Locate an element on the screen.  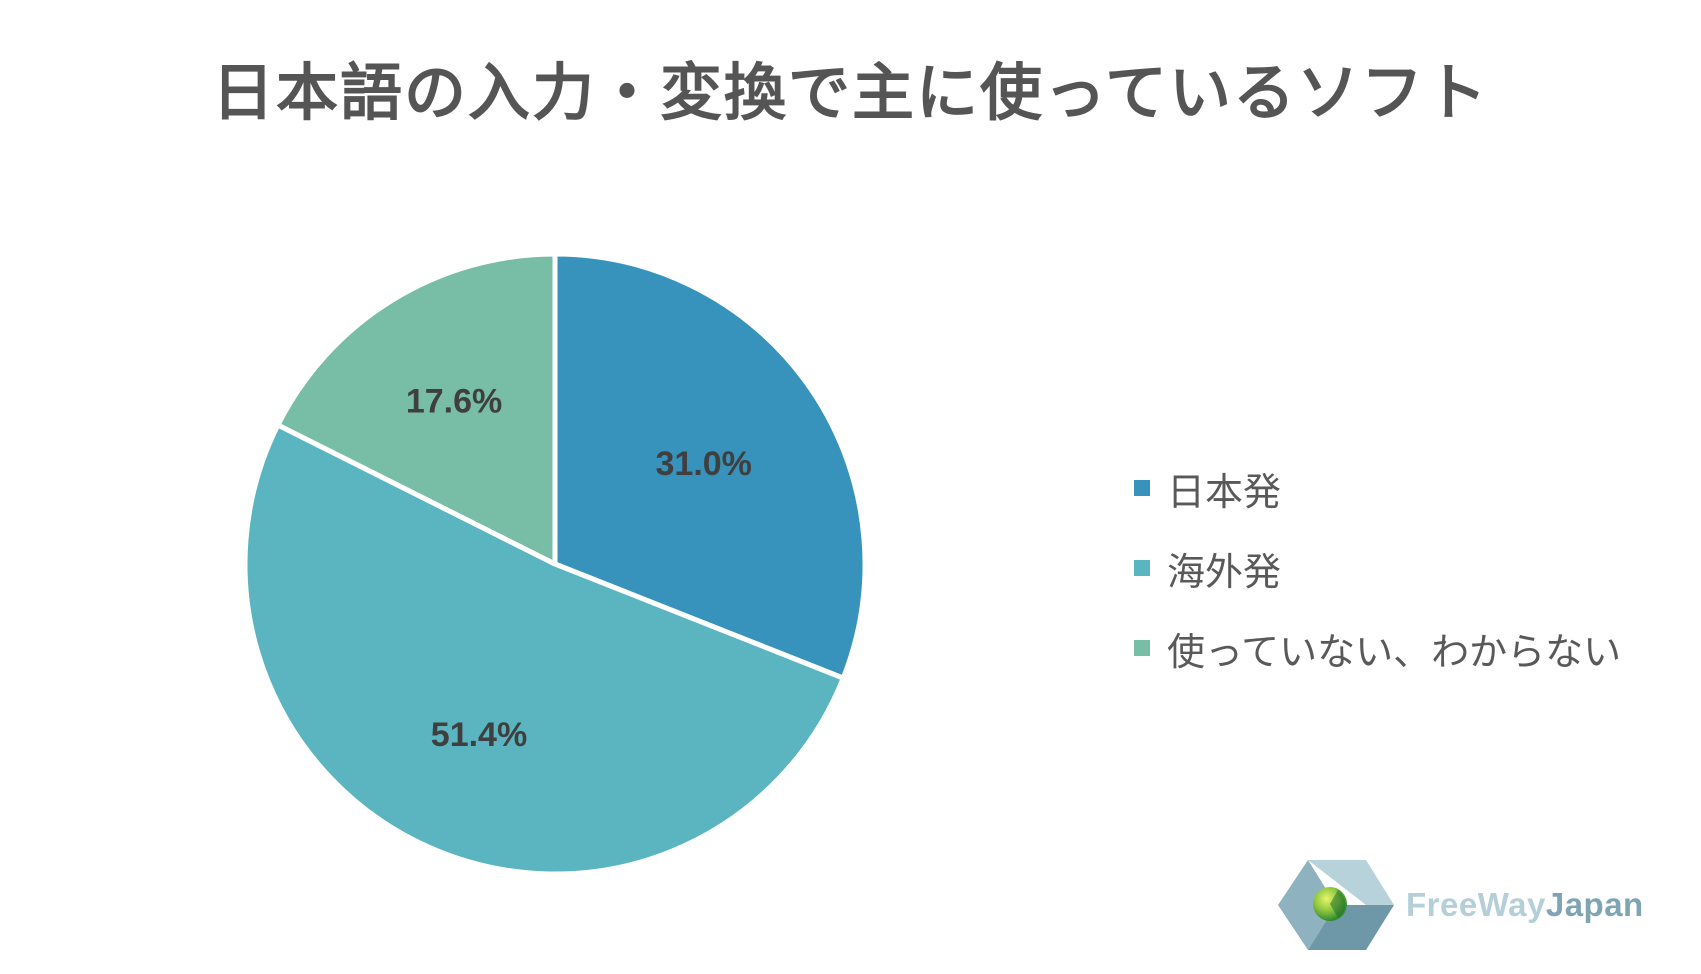
pie-slice-japan is located at coordinates (710, 466).